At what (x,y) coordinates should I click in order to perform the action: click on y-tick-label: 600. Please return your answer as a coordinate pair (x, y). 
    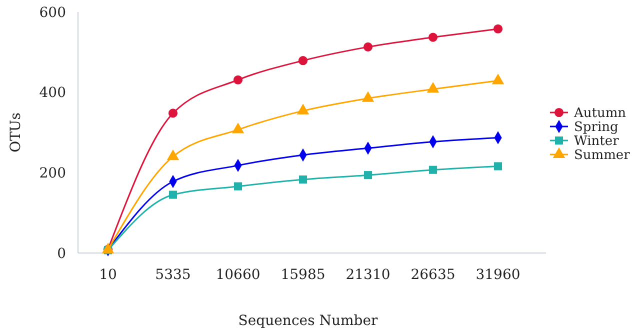
    Looking at the image, I should click on (52, 12).